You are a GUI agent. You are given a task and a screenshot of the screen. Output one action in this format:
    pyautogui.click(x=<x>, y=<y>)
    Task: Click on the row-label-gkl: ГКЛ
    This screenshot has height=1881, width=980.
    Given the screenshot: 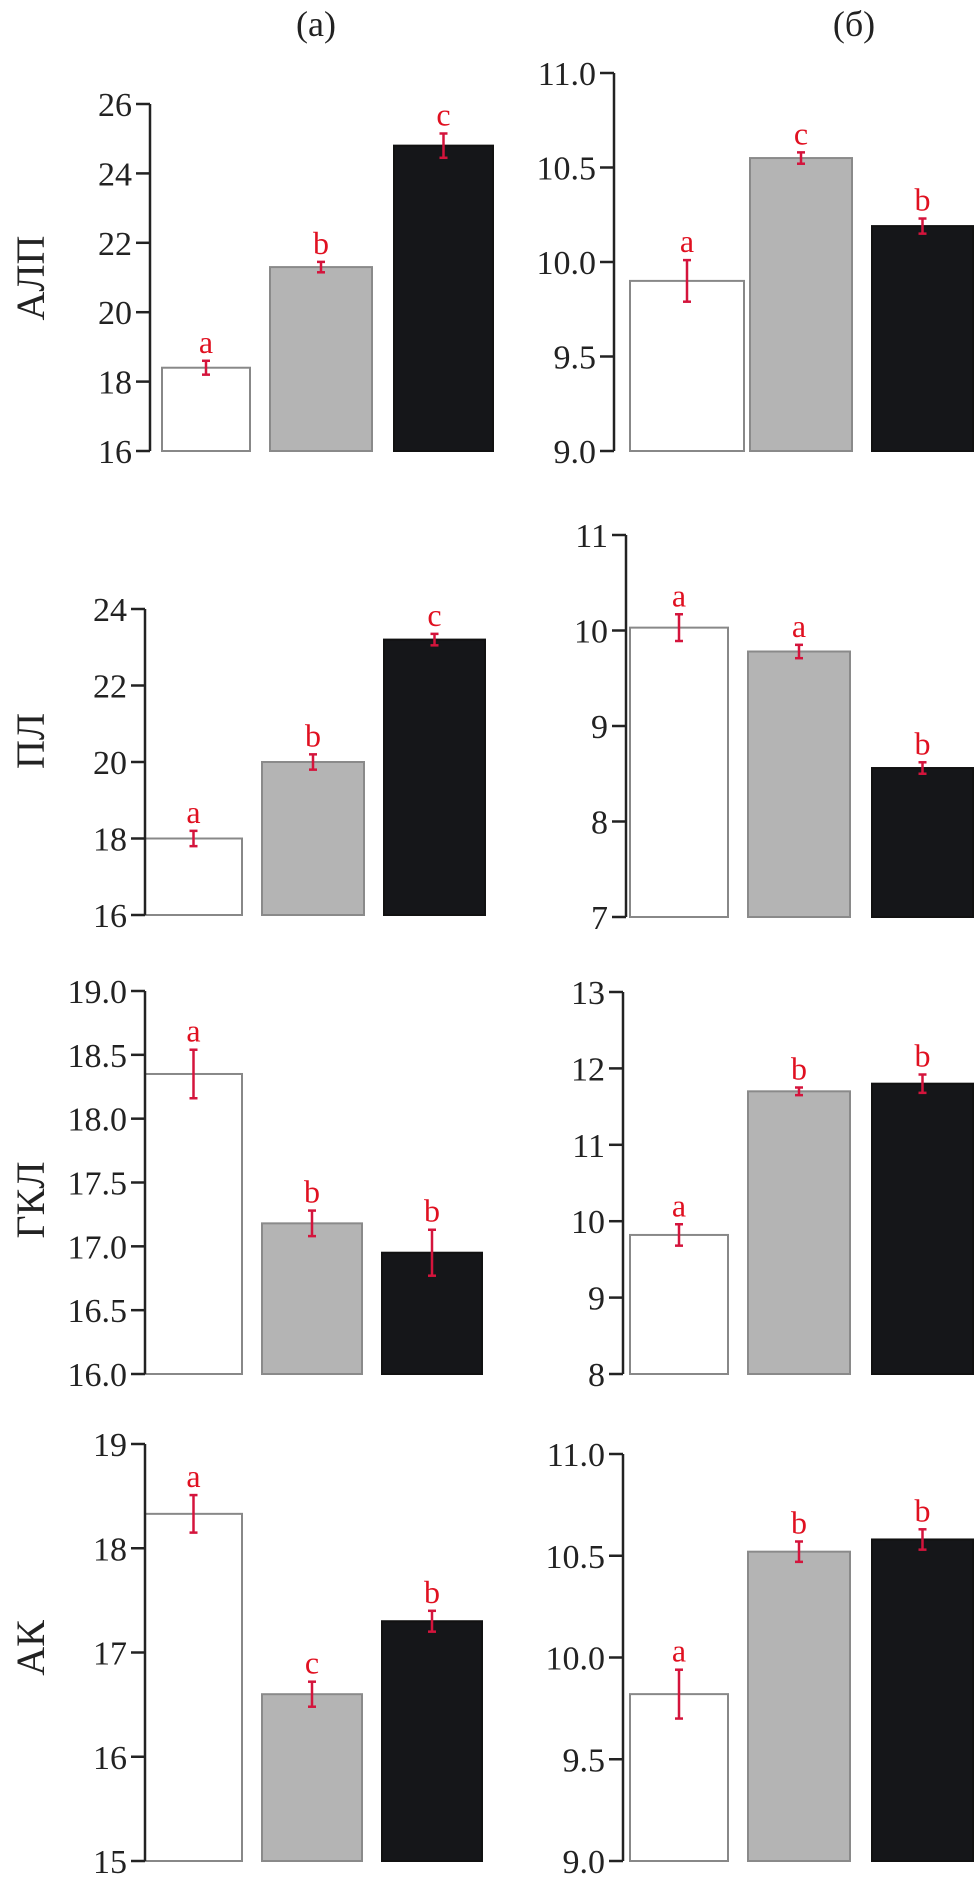 What is the action you would take?
    pyautogui.click(x=30, y=1200)
    